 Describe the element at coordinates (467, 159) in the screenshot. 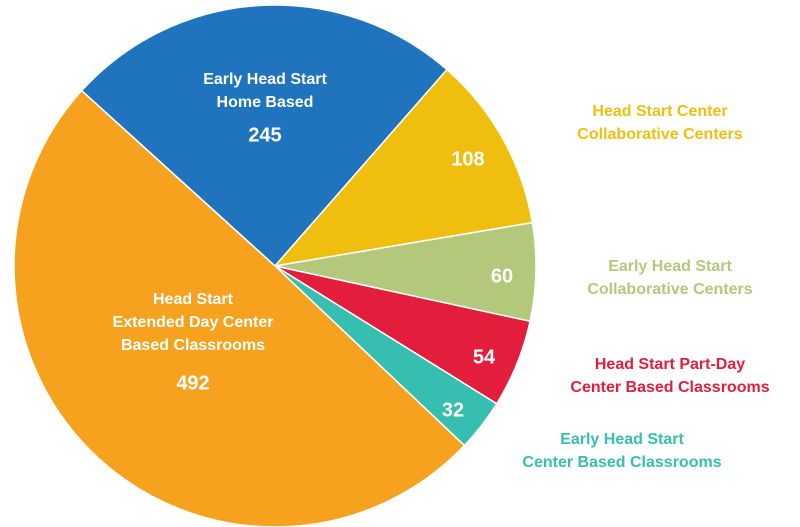

I see `value-label: 108` at that location.